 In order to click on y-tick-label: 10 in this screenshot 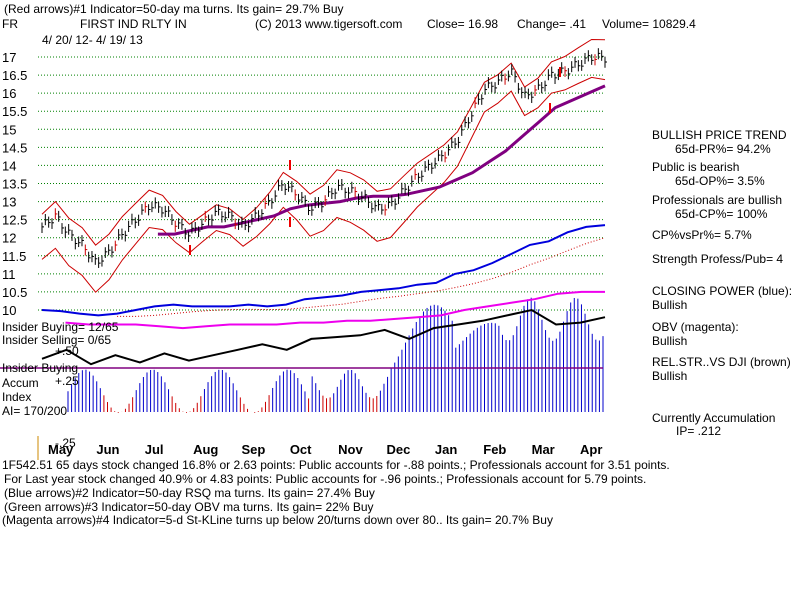, I will do `click(9, 310)`.